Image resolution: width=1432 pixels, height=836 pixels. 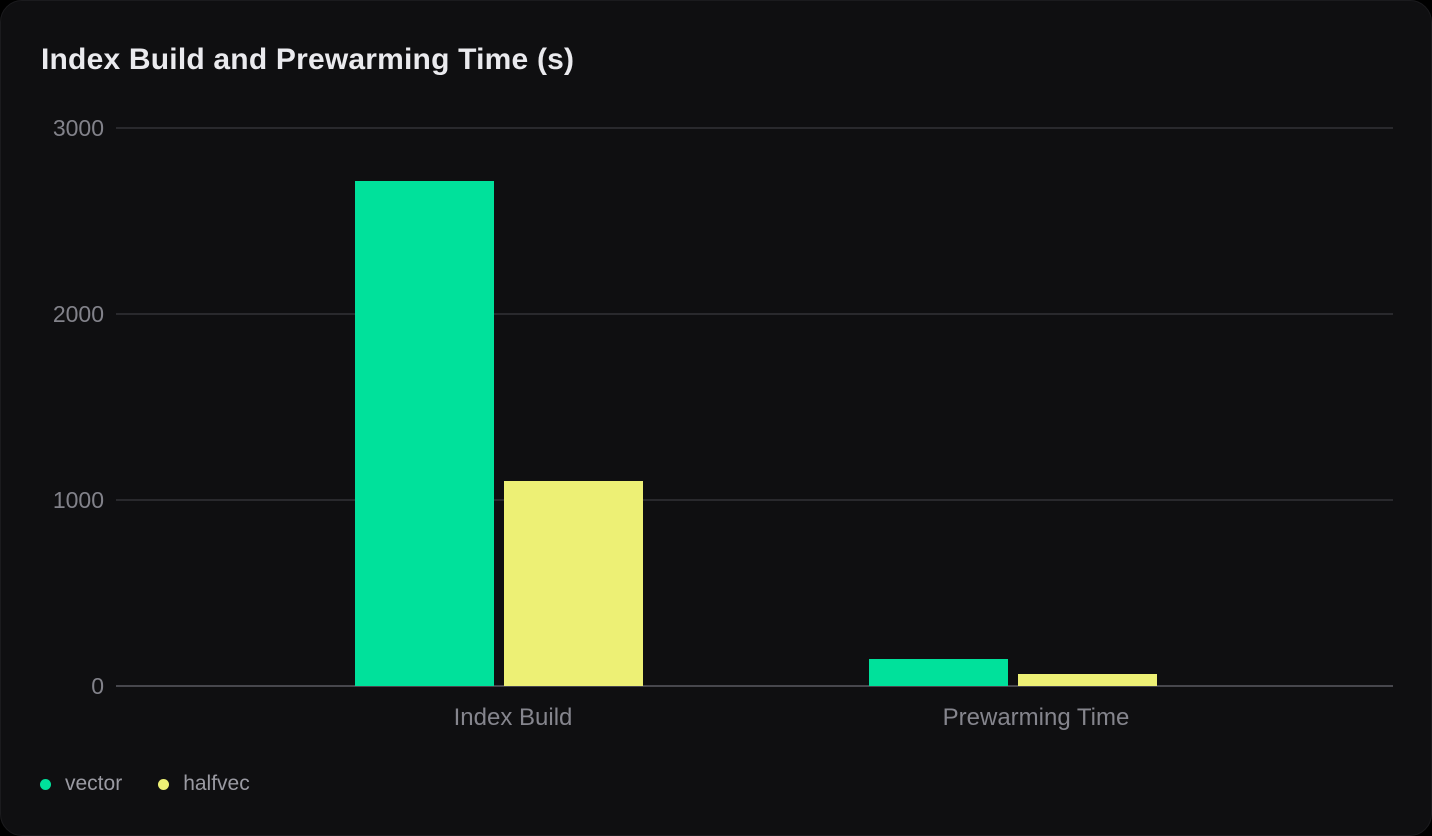 I want to click on legend-item-vector: vector, so click(x=81, y=784).